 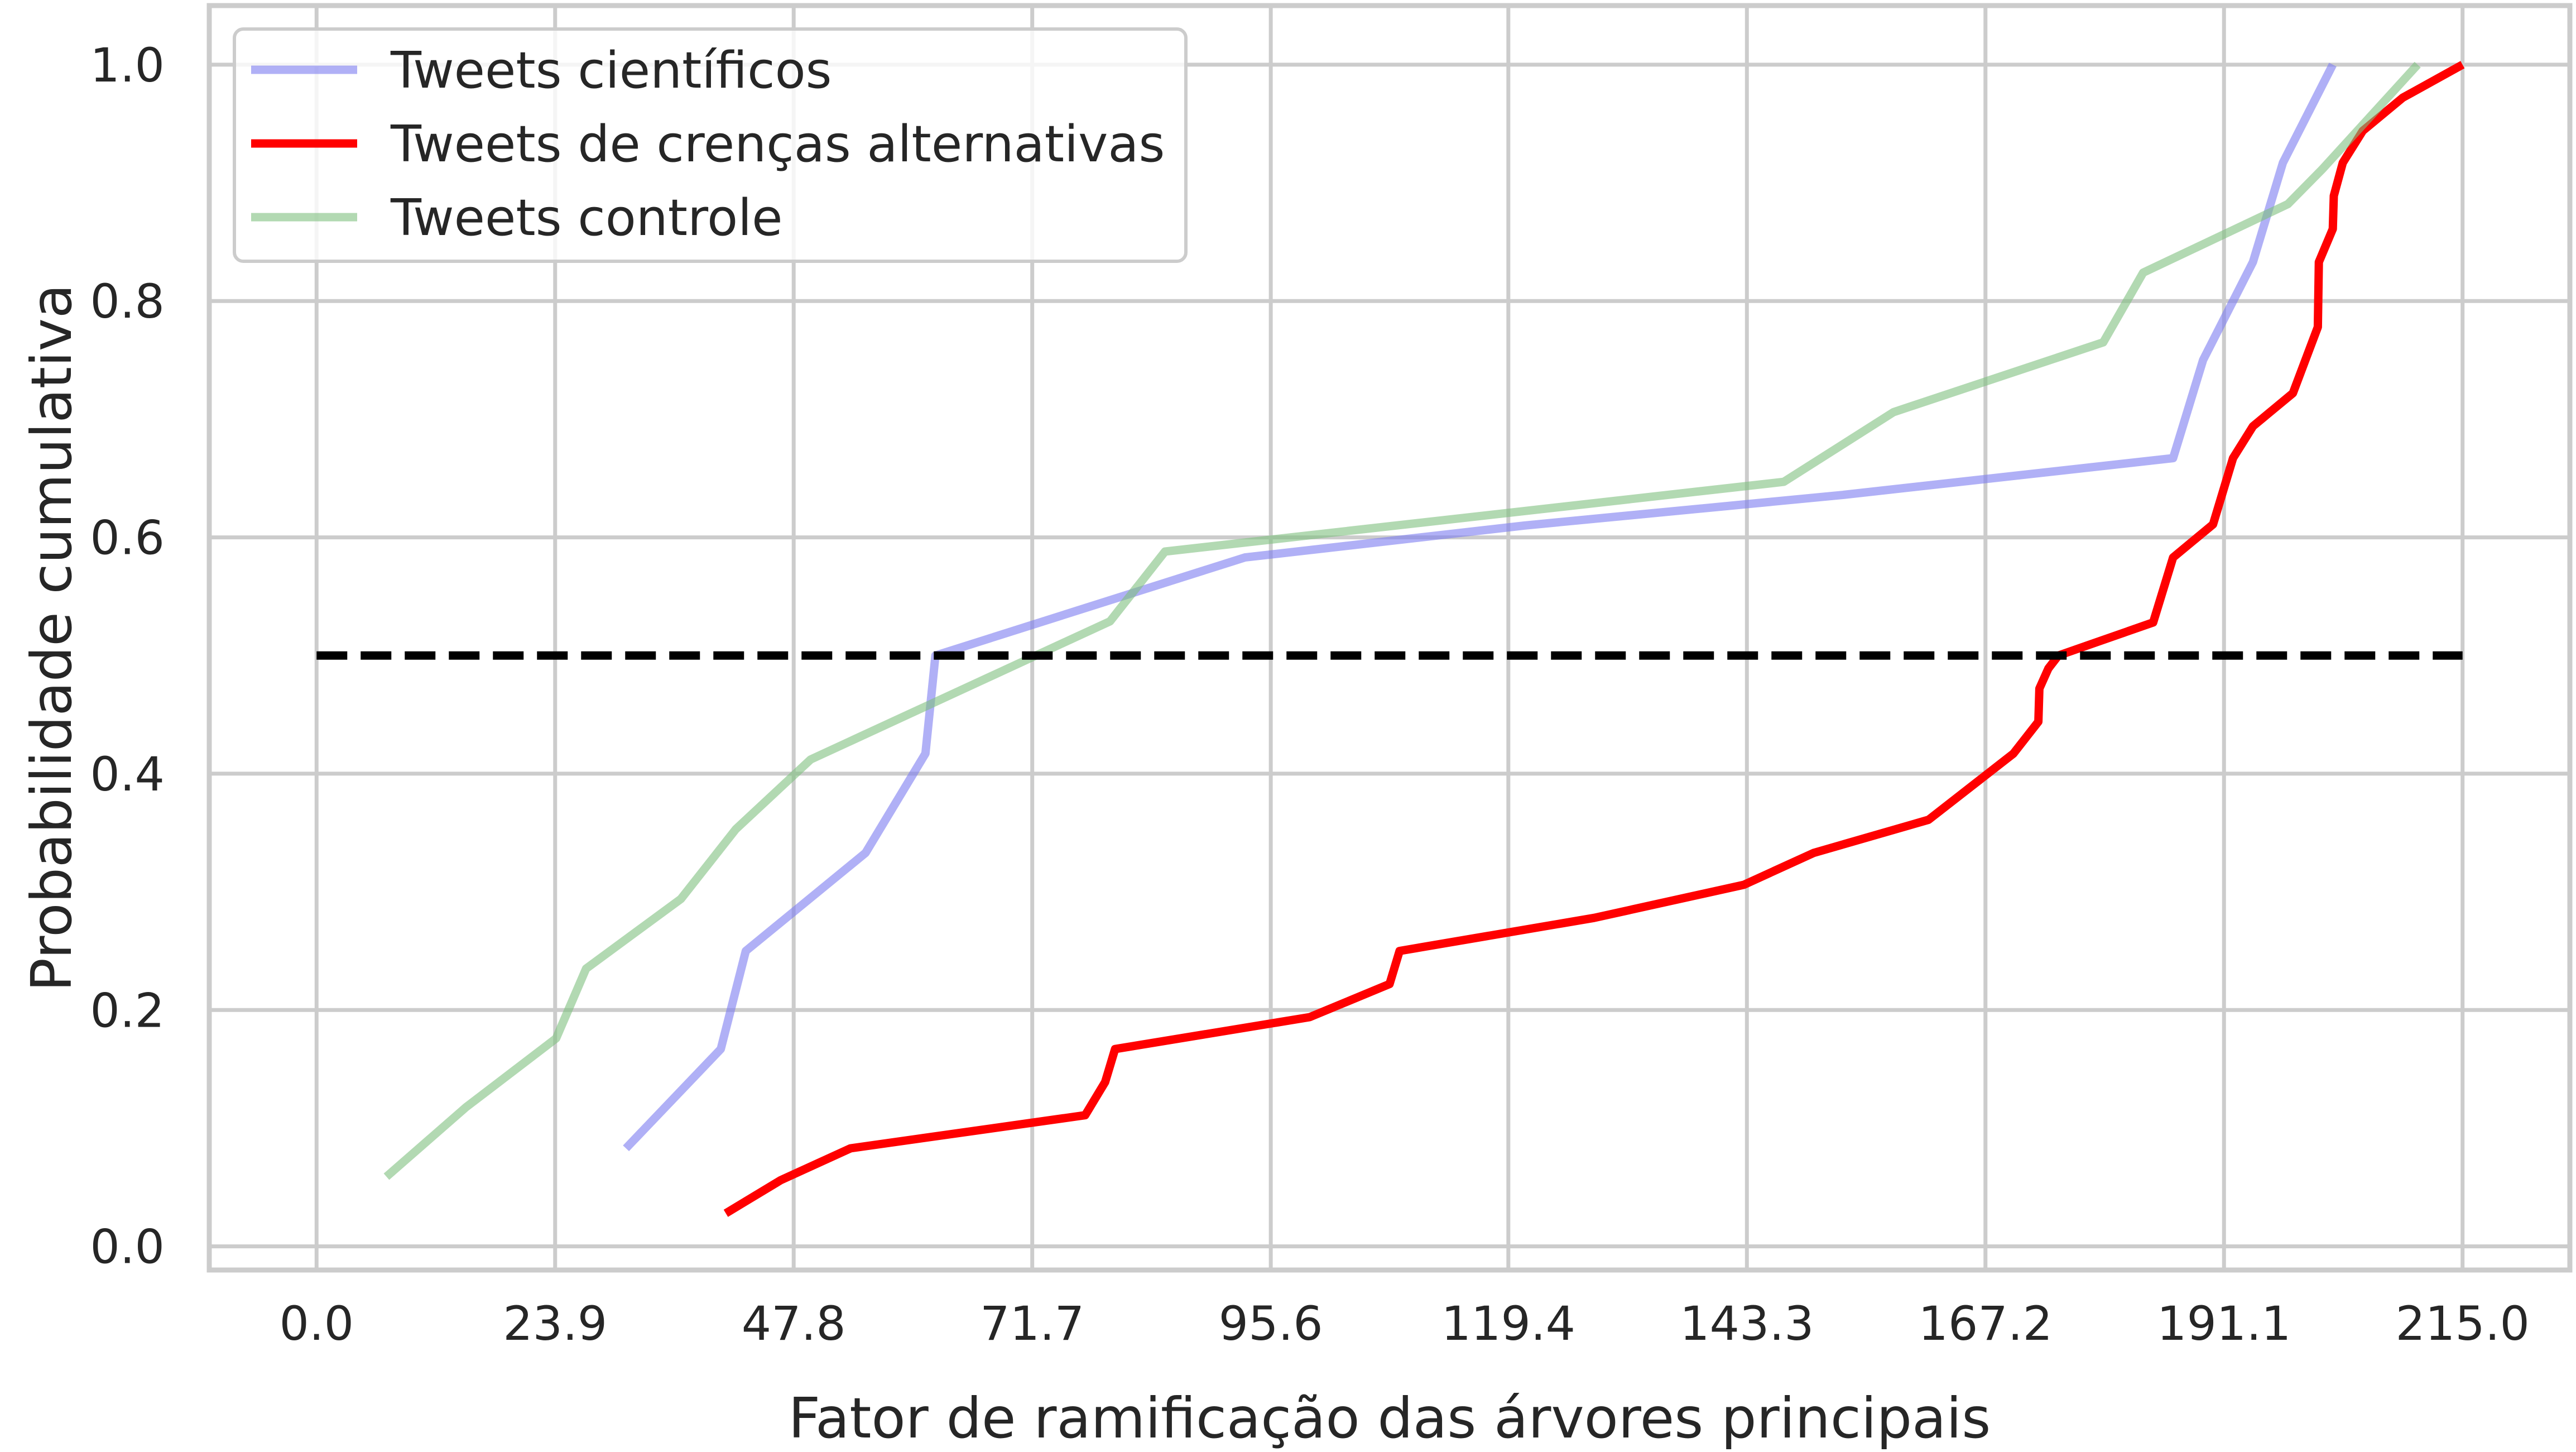 I want to click on x-tick-label: 191.1, so click(x=2224, y=1323).